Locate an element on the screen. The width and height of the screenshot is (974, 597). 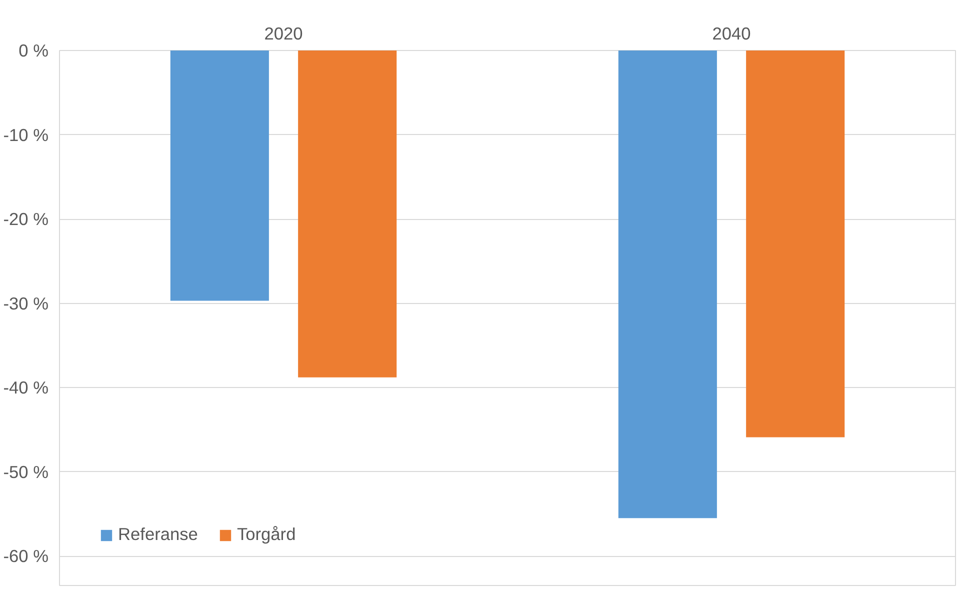
y-tick-label: -50 % is located at coordinates (26, 472).